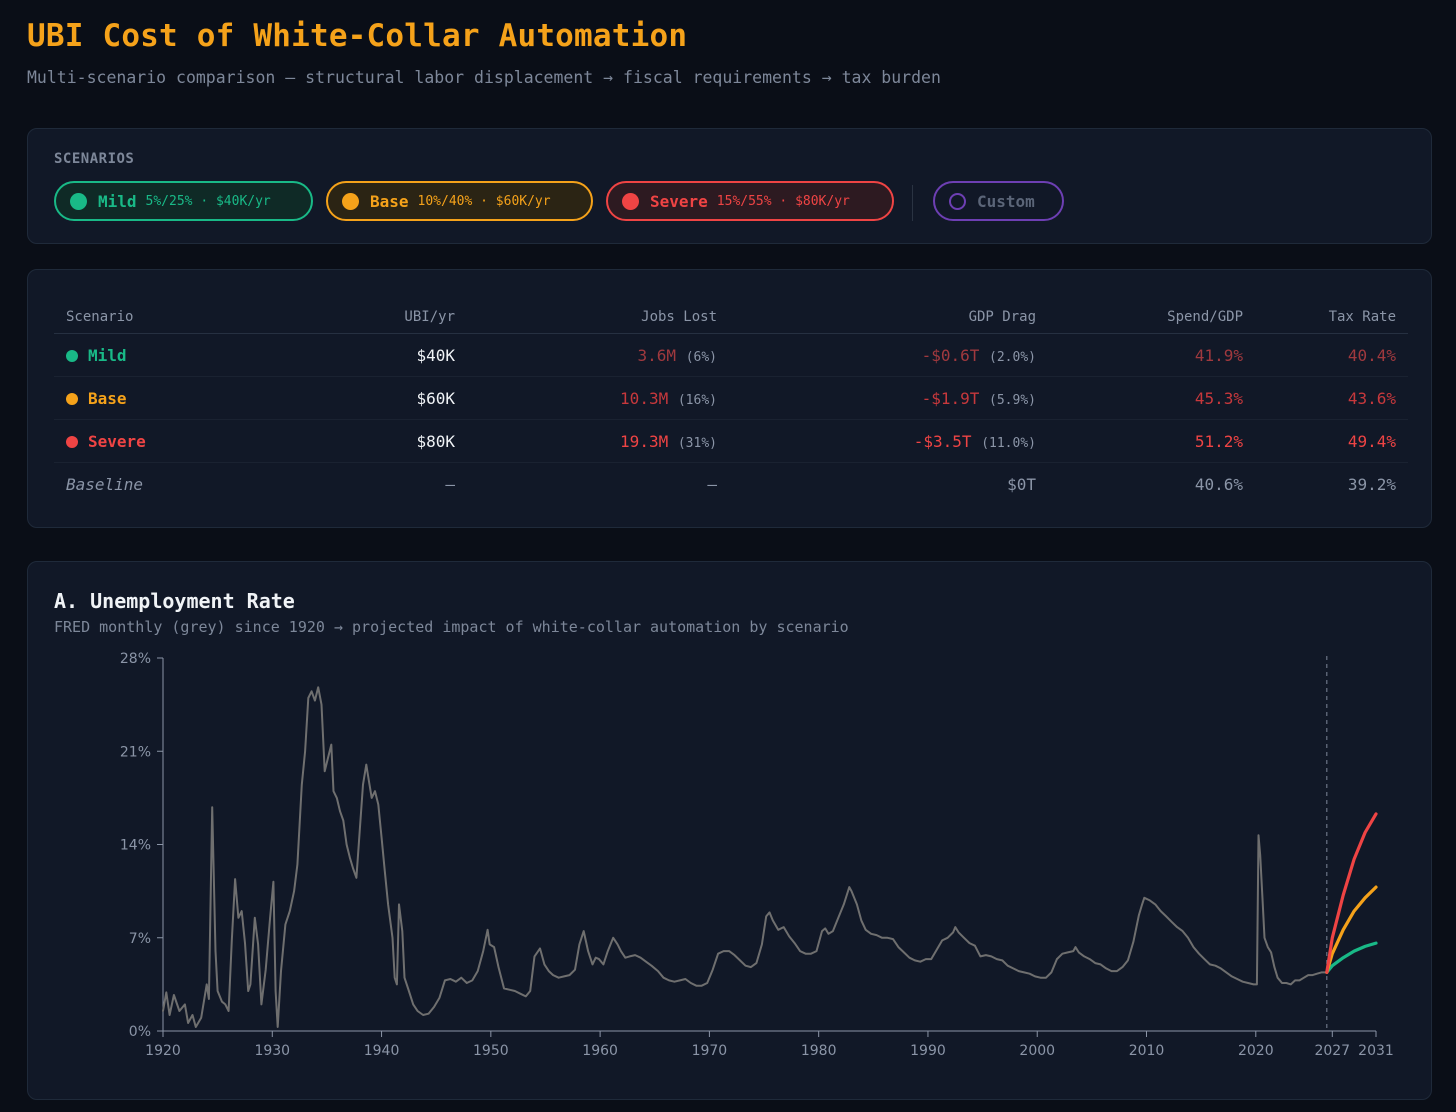 The height and width of the screenshot is (1112, 1456). I want to click on x-tick-label: 2000, so click(1037, 1051).